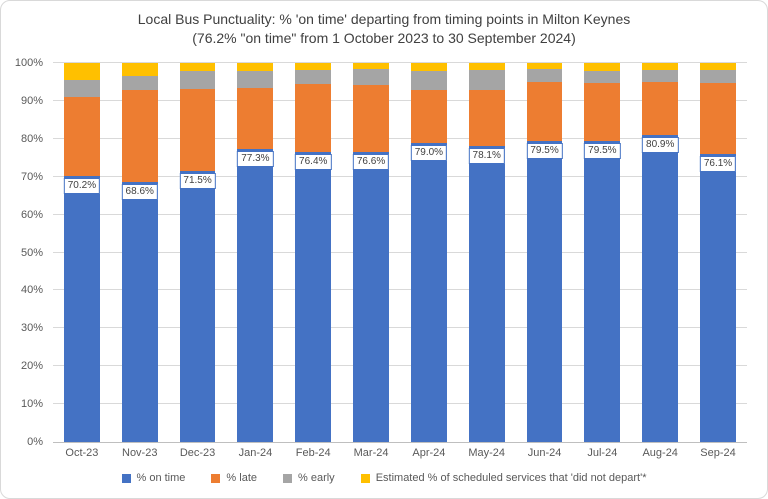 This screenshot has width=768, height=499. Describe the element at coordinates (660, 288) in the screenshot. I see `bar-segment-Aug-24-on-time` at that location.